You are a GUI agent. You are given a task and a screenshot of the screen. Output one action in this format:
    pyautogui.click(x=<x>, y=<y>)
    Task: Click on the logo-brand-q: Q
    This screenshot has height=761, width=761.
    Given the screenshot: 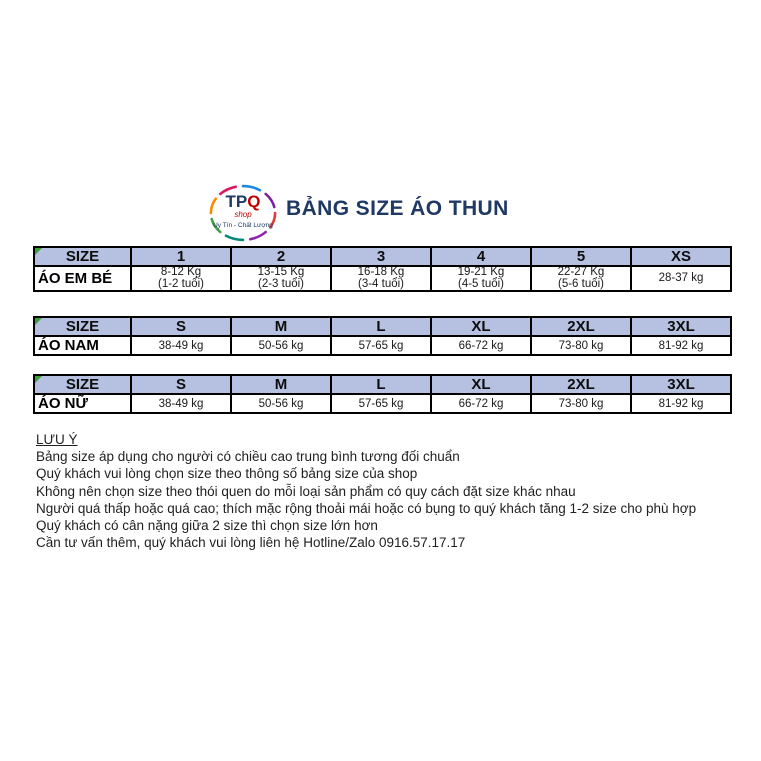 What is the action you would take?
    pyautogui.click(x=254, y=201)
    